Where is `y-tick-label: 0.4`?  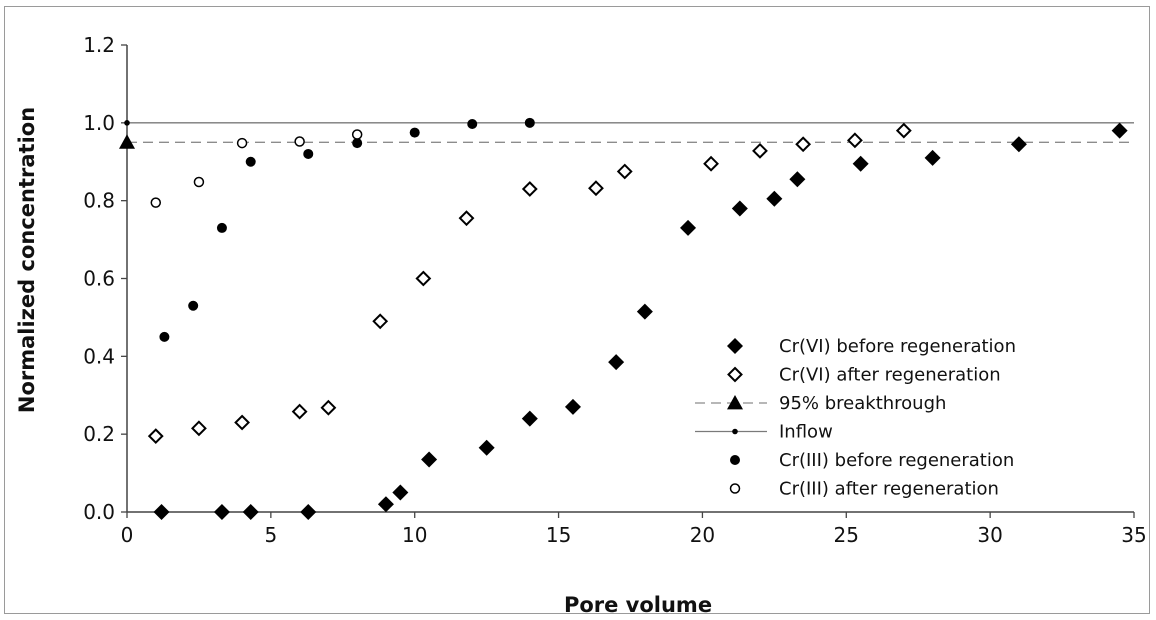 y-tick-label: 0.4 is located at coordinates (99, 356).